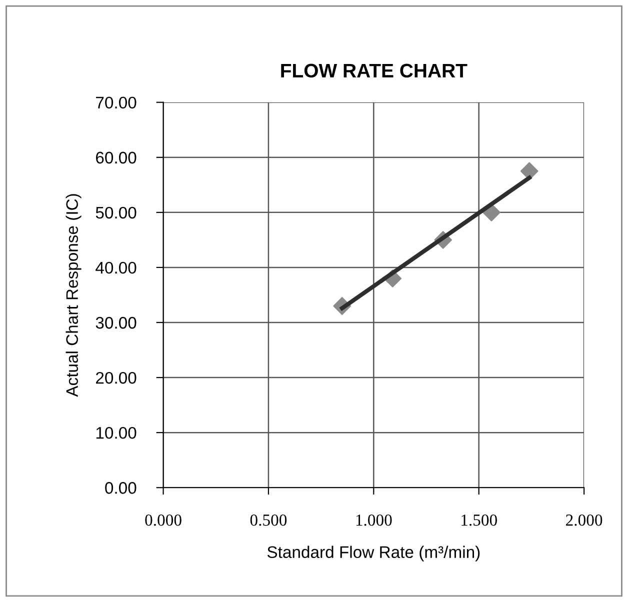  I want to click on y-axis-title: Actual Chart Response (IC), so click(74, 295).